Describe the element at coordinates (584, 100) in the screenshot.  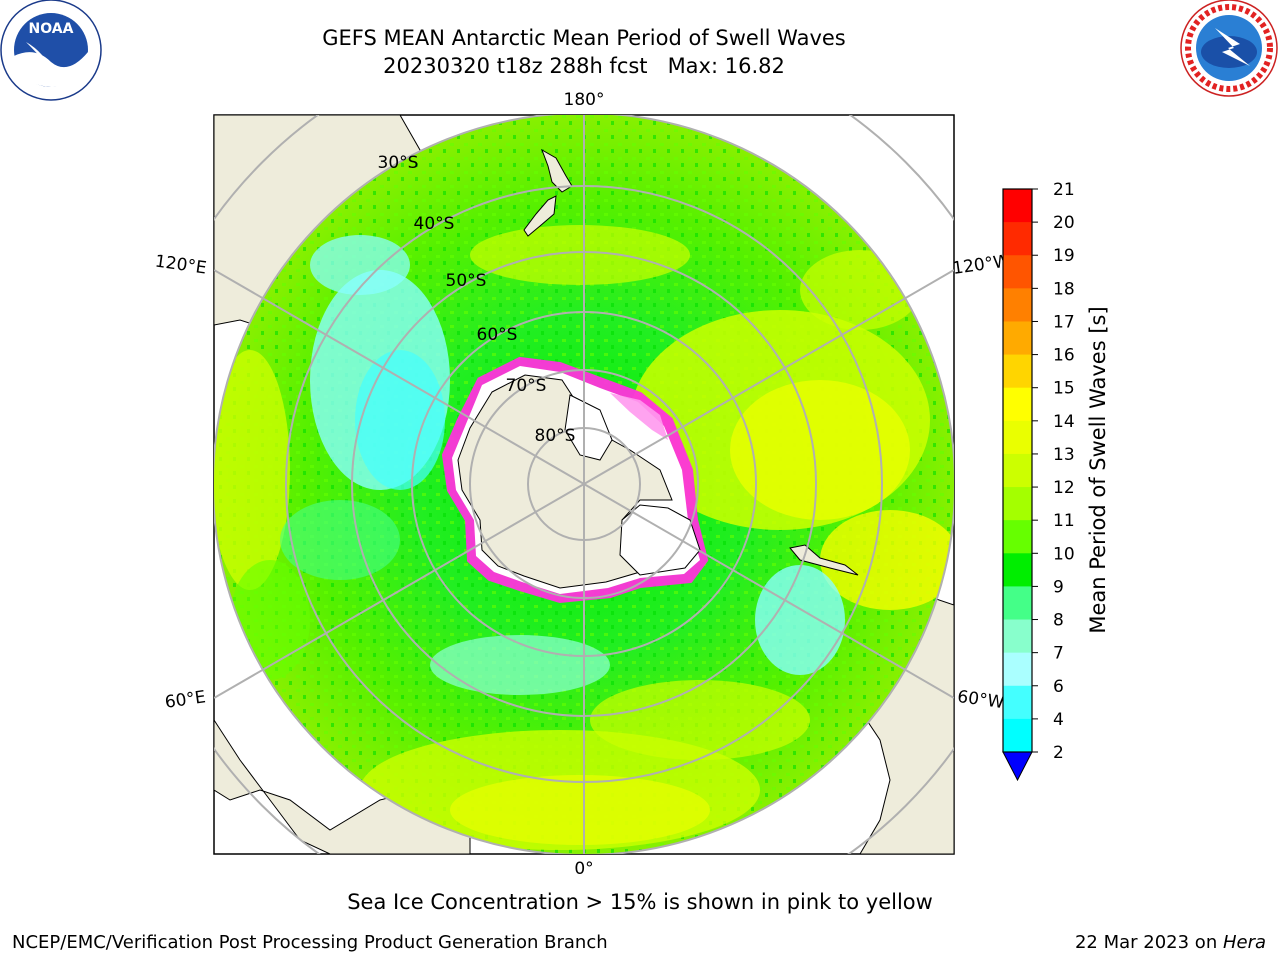
I see `lon-label-180: 180°` at that location.